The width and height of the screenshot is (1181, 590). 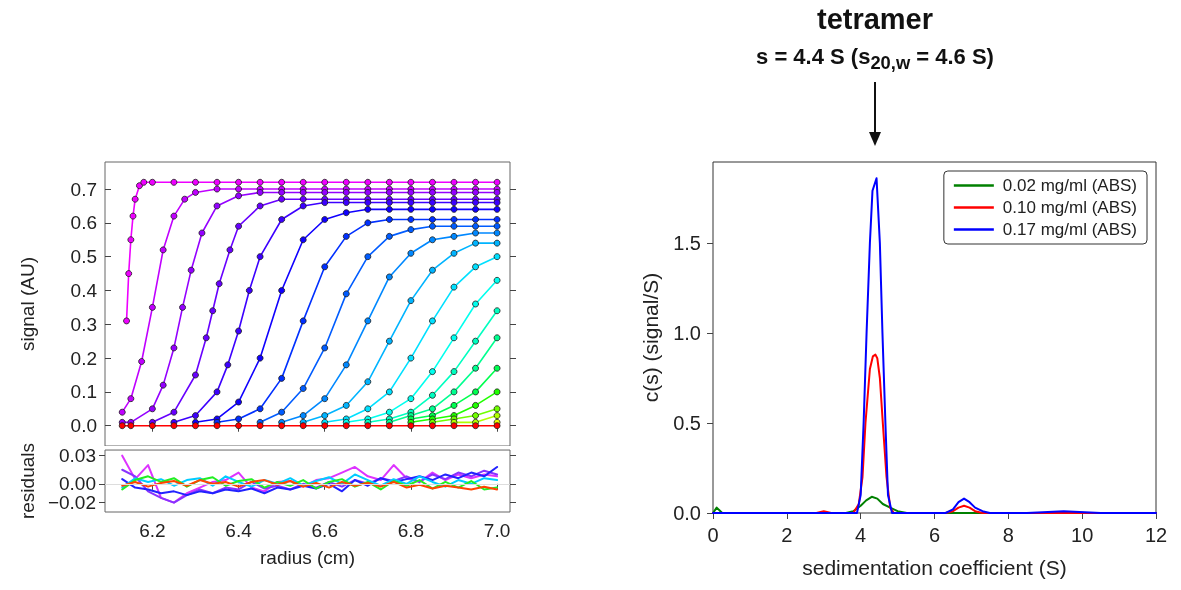 I want to click on x-axis-title: sedimentation coefficient (S), so click(x=934, y=567).